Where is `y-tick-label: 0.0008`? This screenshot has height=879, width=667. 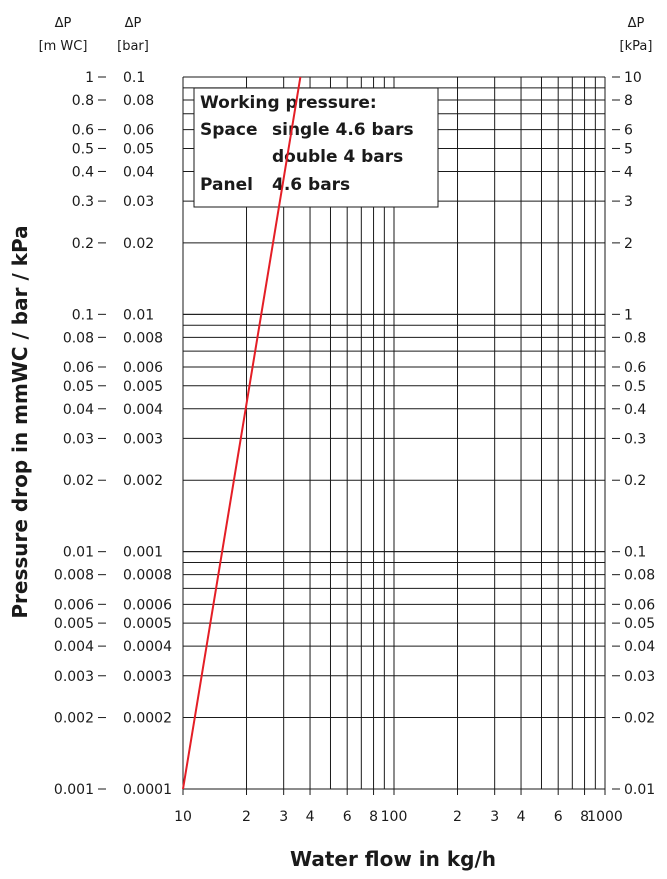 y-tick-label: 0.0008 is located at coordinates (147, 576).